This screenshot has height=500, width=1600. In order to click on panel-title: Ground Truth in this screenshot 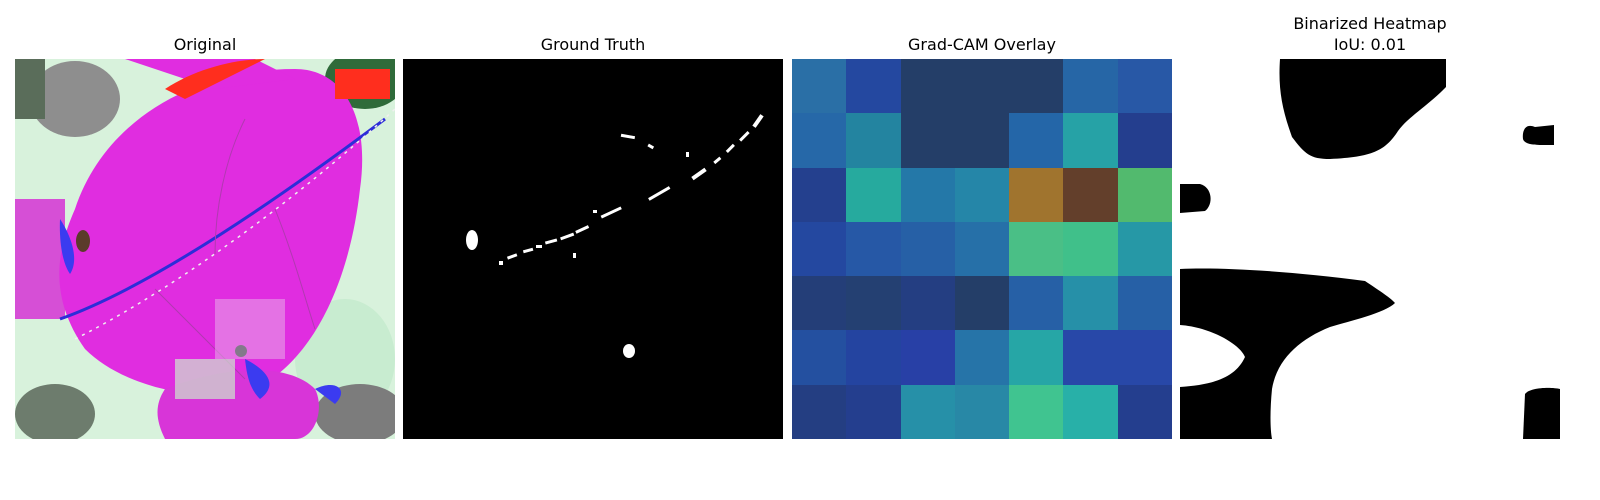, I will do `click(593, 44)`.